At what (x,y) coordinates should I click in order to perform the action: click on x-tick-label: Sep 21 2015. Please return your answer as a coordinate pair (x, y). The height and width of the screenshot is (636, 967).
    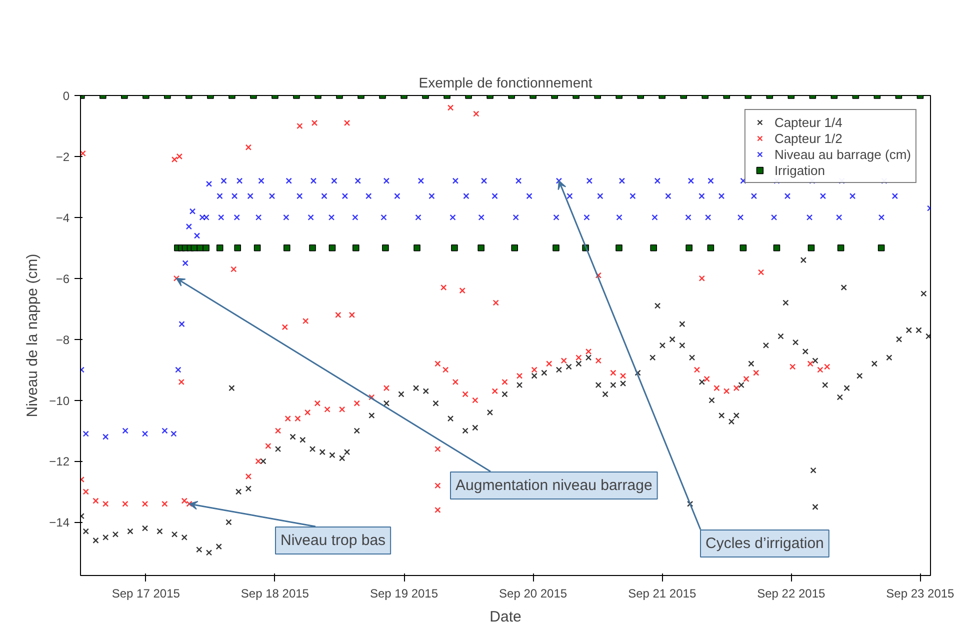
    Looking at the image, I should click on (662, 593).